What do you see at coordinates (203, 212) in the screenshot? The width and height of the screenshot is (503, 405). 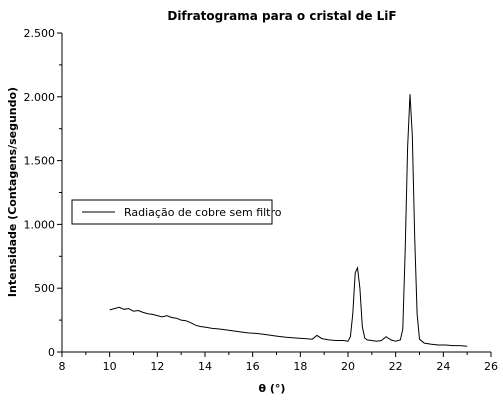 I see `legend-label: Radiação de cobre sem filtro` at bounding box center [203, 212].